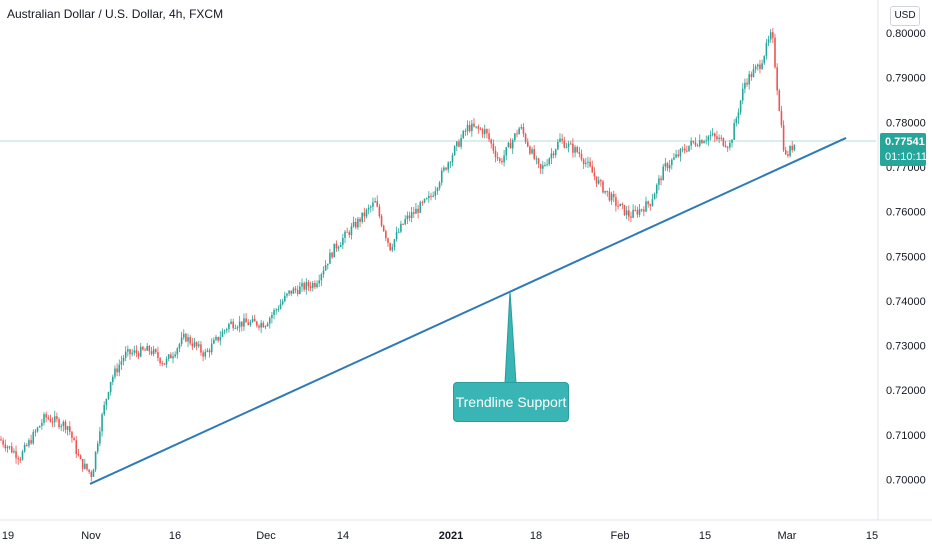 Image resolution: width=932 pixels, height=550 pixels. I want to click on trendline-callout: Trendline Support, so click(511, 402).